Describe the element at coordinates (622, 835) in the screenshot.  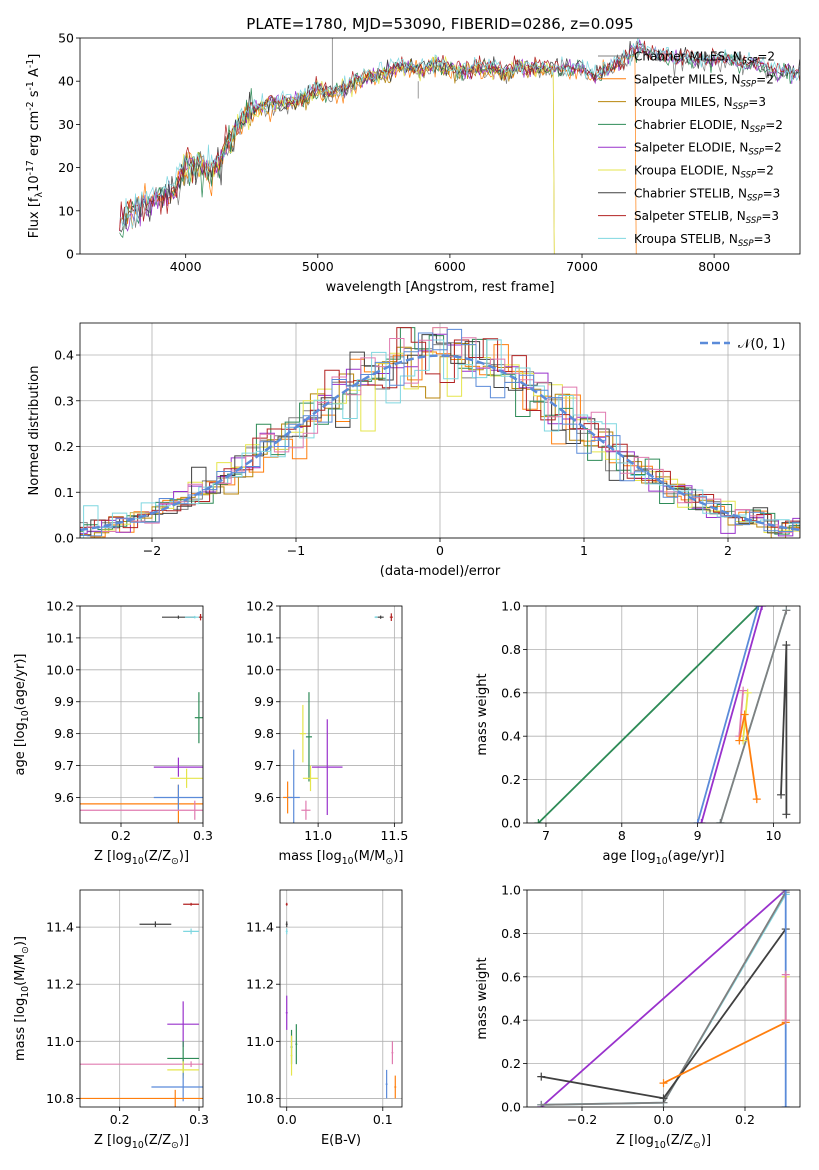
I see `mass-weight-vs-age-xtick-label: 8` at that location.